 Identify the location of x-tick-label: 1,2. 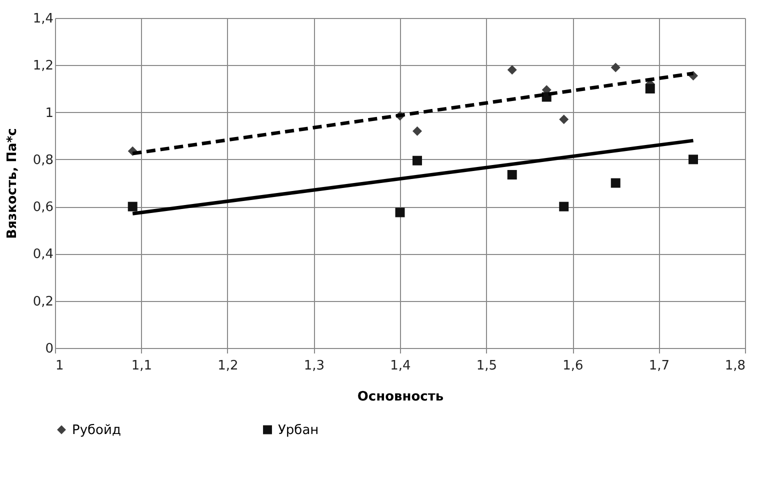
(228, 366).